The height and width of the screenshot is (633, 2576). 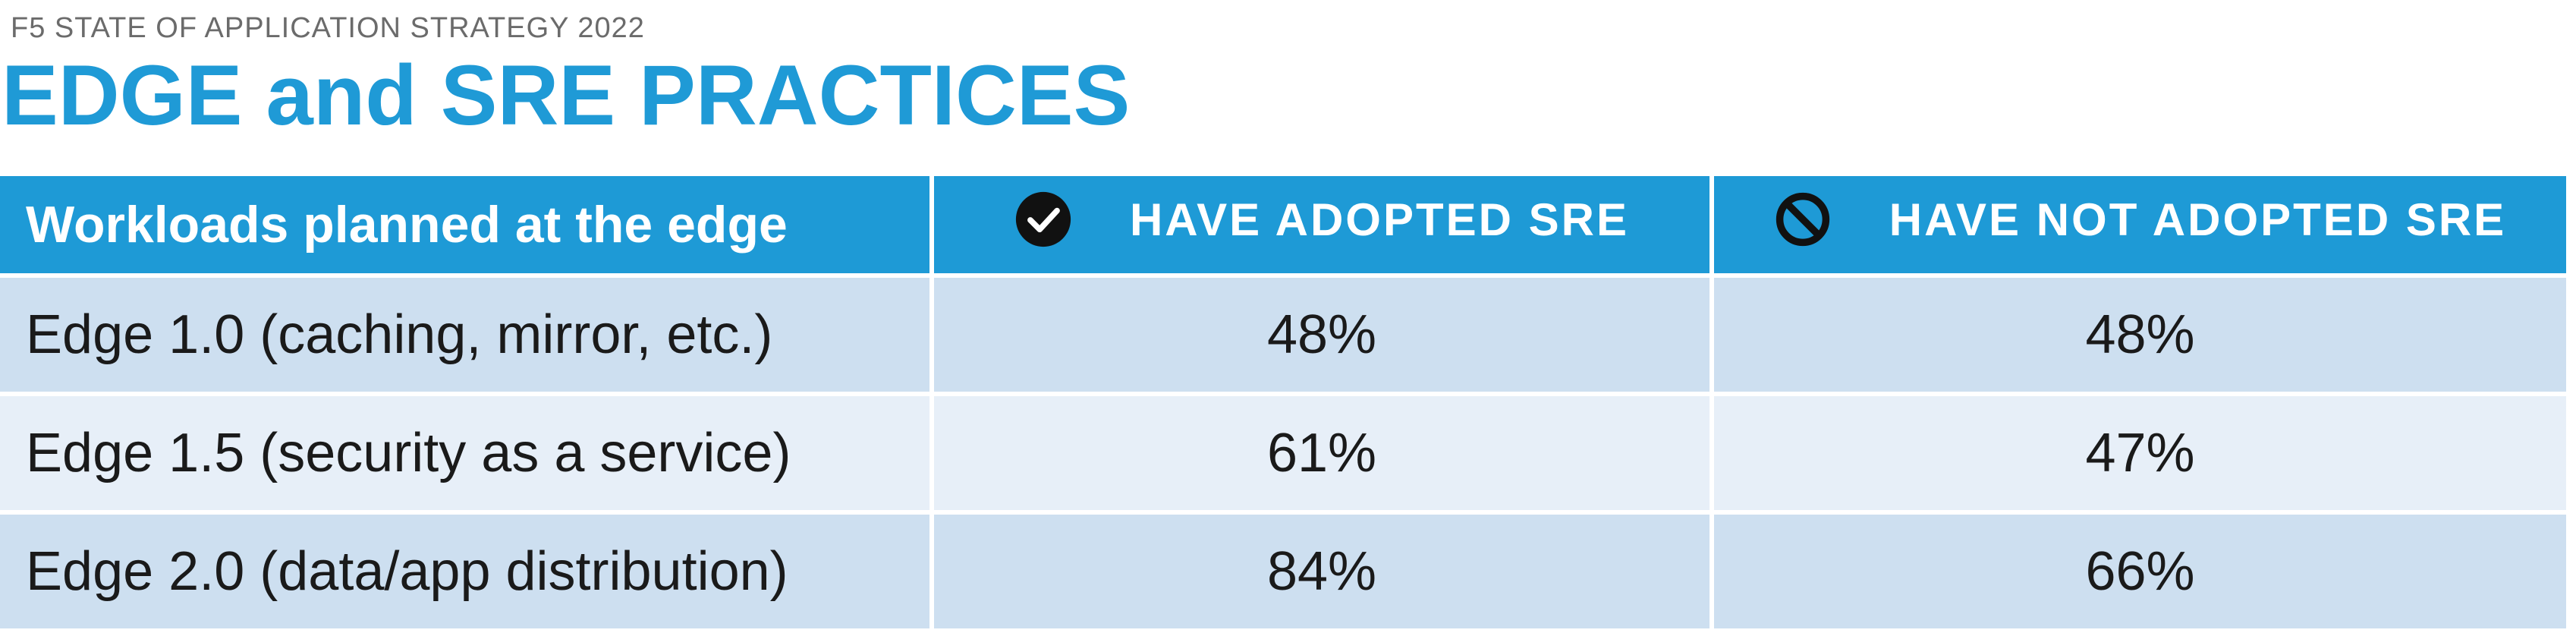 I want to click on column-header: HAVE NOT ADOPTED SRE, so click(x=2198, y=219).